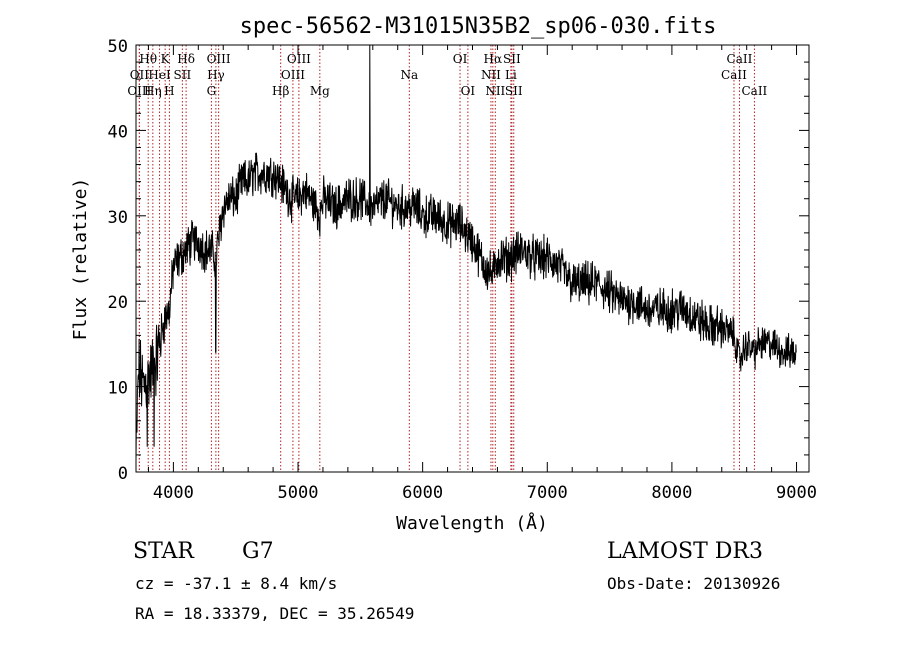  Describe the element at coordinates (118, 389) in the screenshot. I see `y-tick-label: 10` at that location.